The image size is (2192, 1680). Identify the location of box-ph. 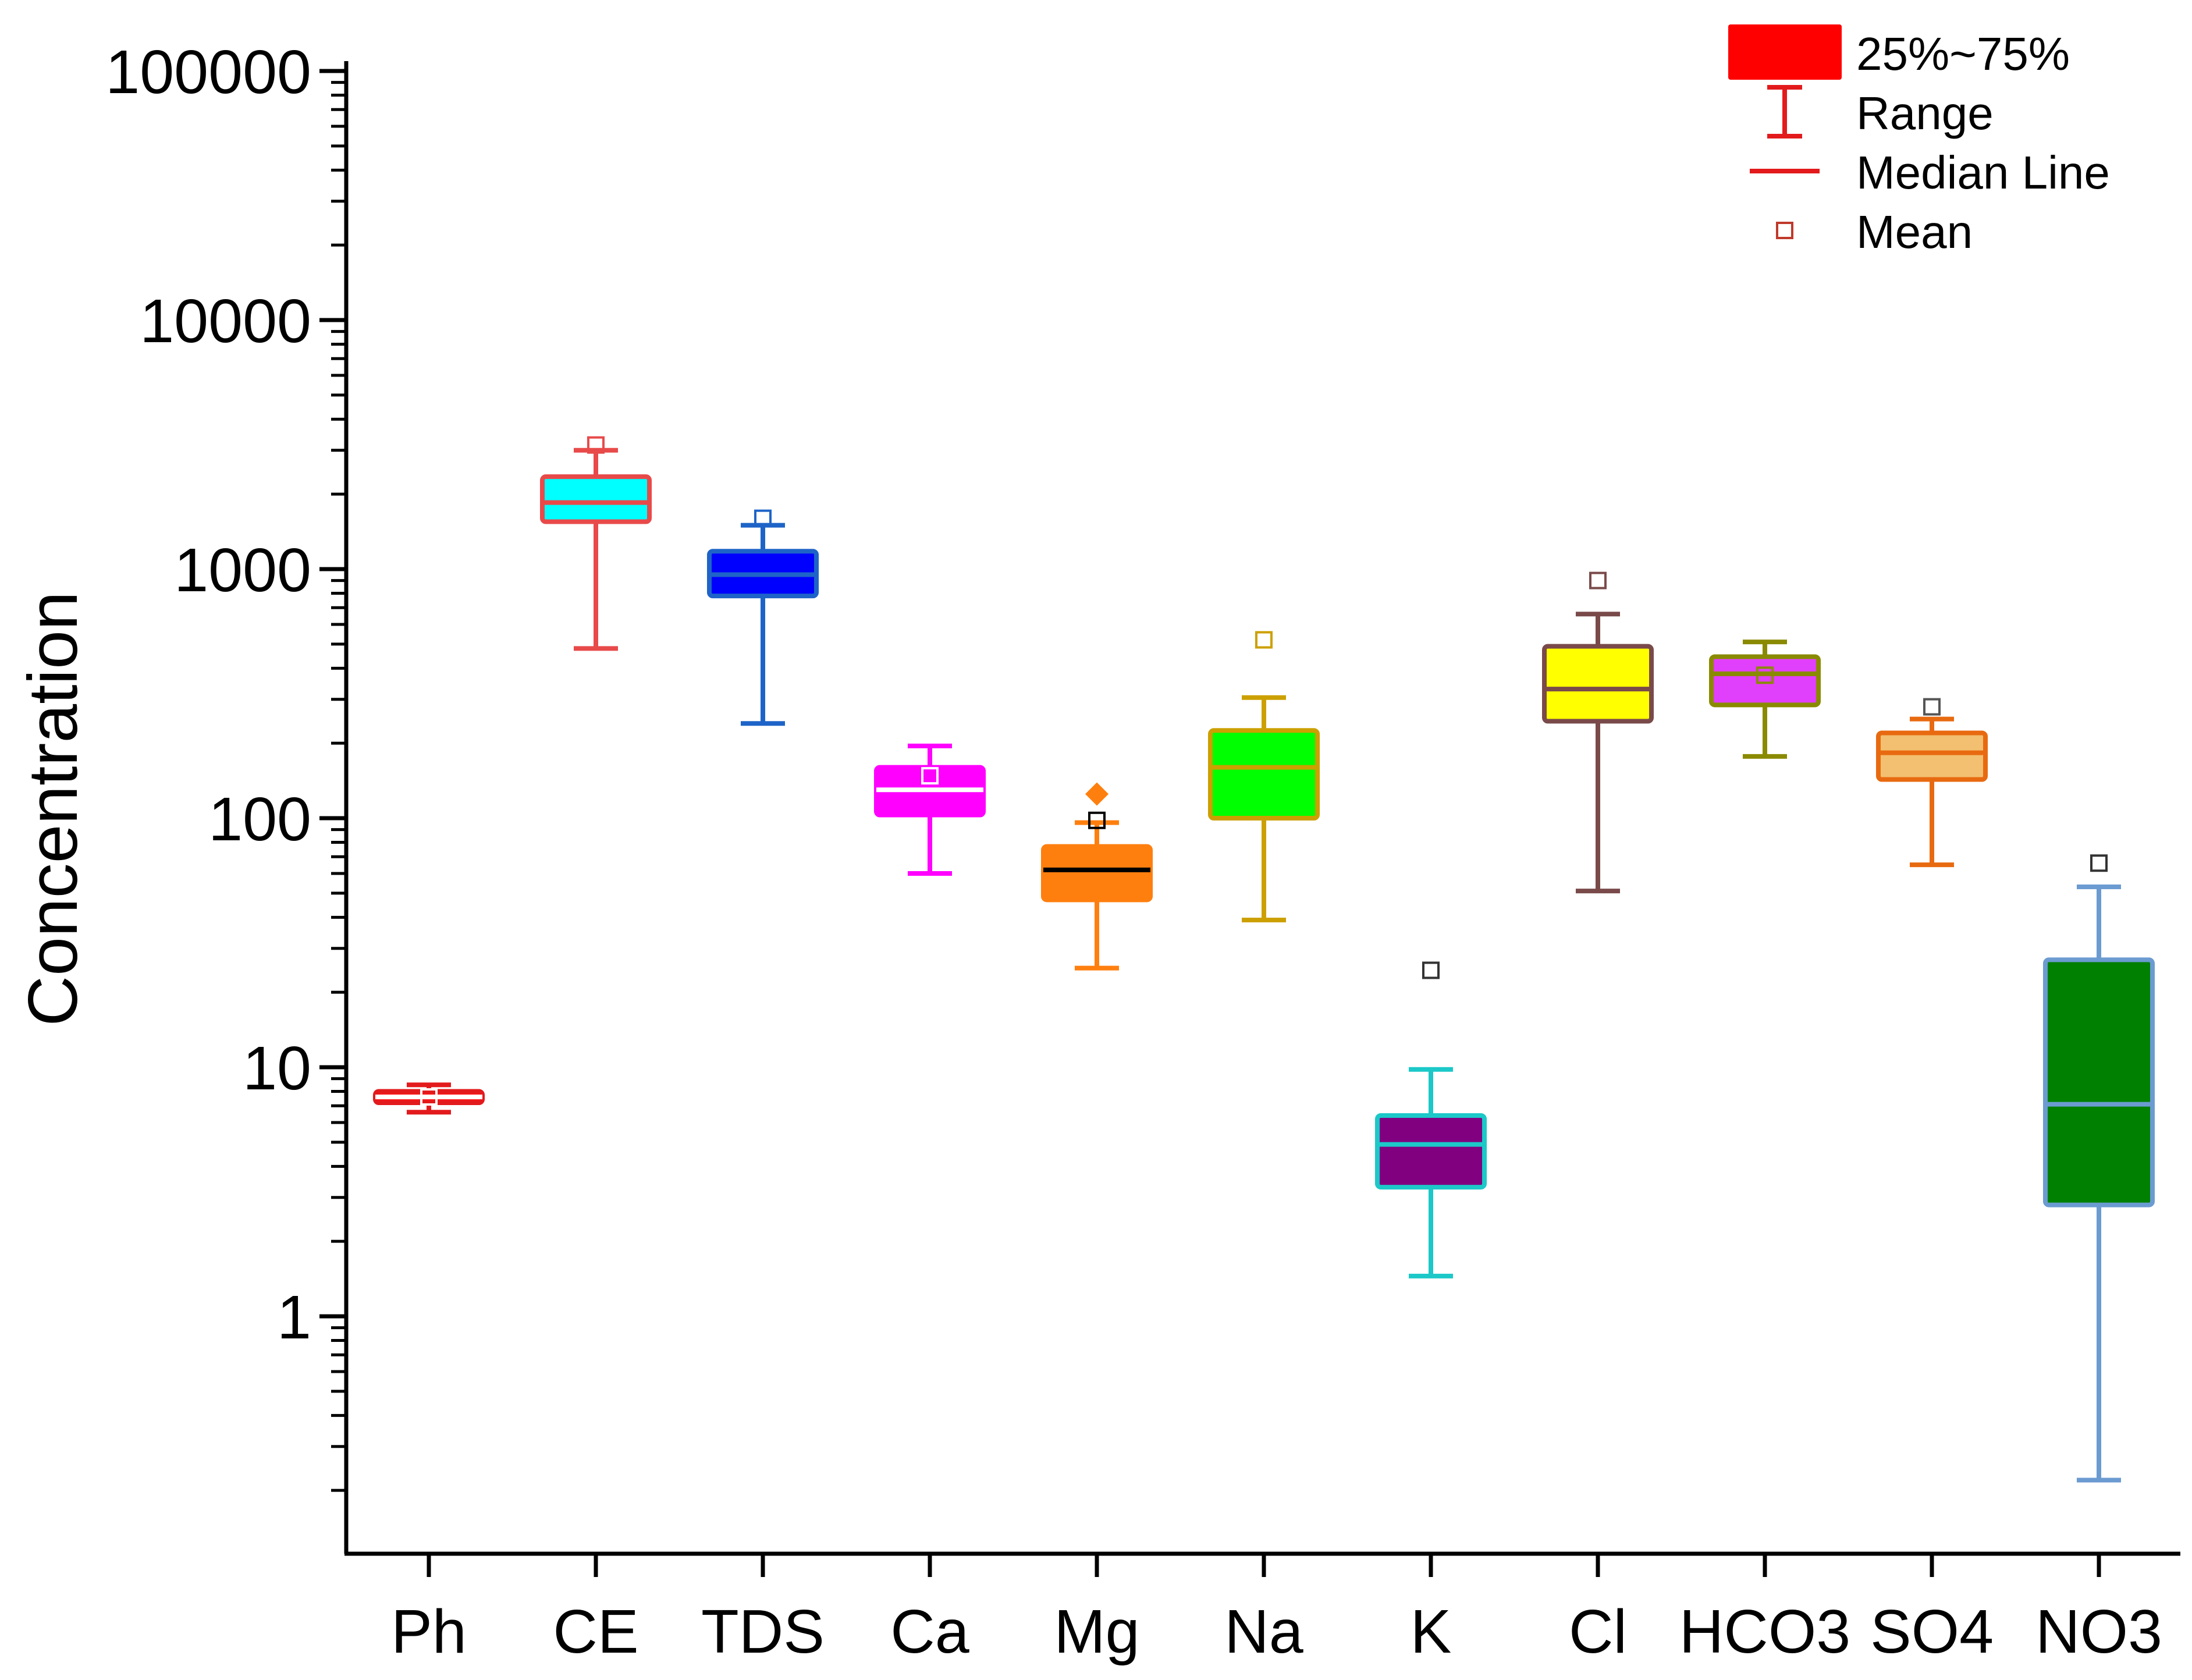
(429, 1098).